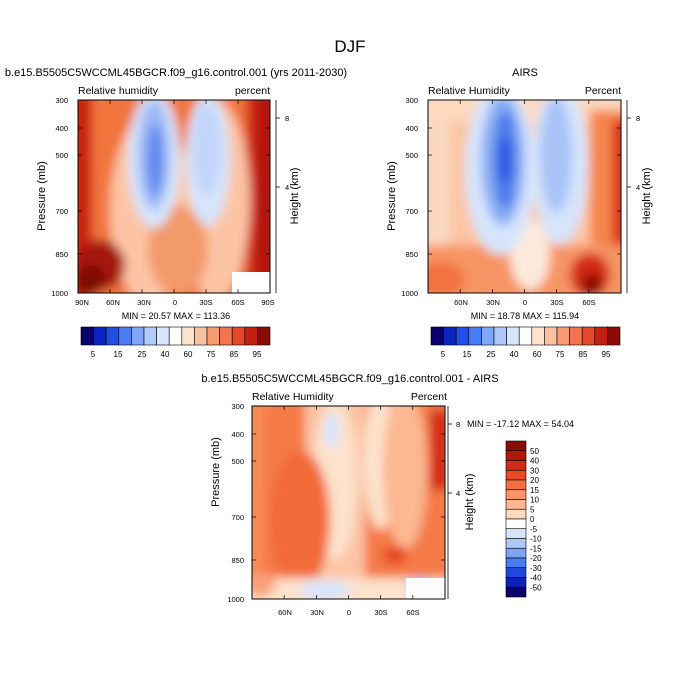  What do you see at coordinates (536, 568) in the screenshot?
I see `colorbar-label: -30` at bounding box center [536, 568].